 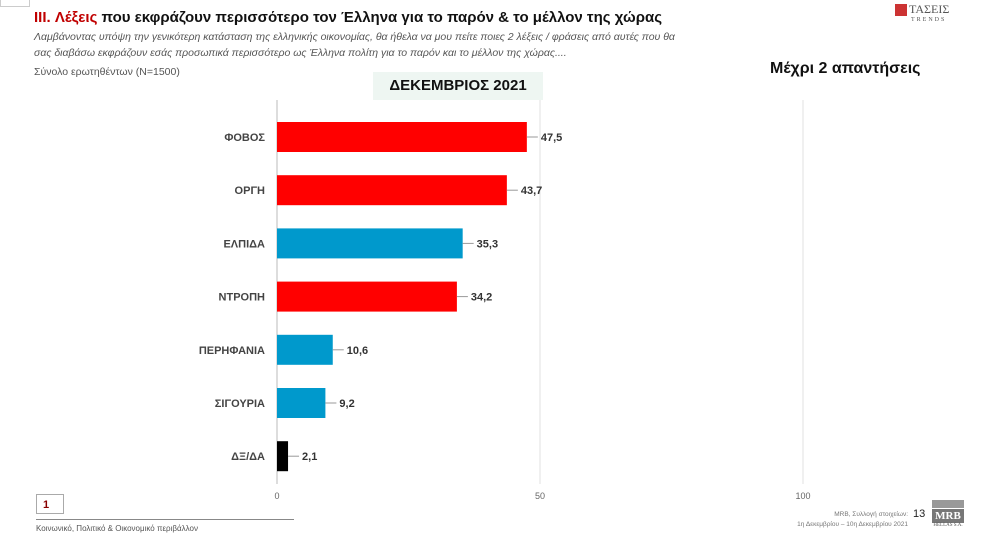 What do you see at coordinates (242, 298) in the screenshot?
I see `category-label: ΝΤΡΟΠΗ` at bounding box center [242, 298].